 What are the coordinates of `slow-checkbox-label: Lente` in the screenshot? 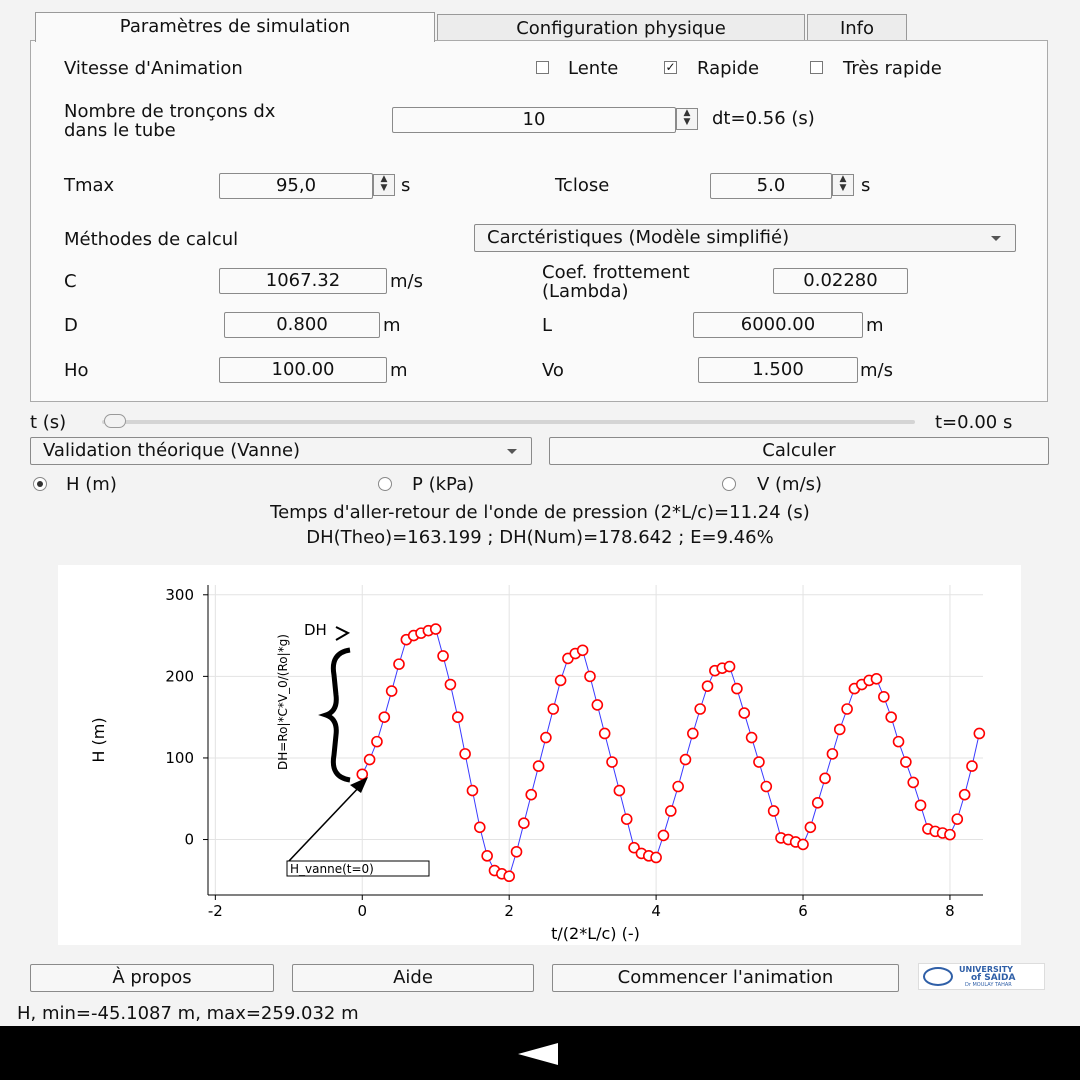 It's located at (593, 68).